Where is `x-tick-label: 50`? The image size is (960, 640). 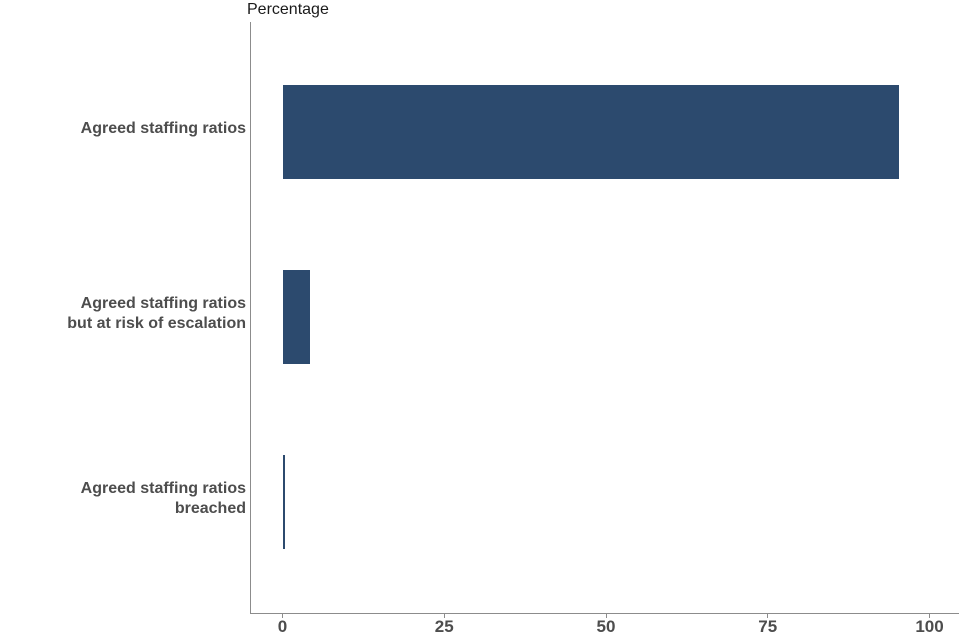 x-tick-label: 50 is located at coordinates (606, 626).